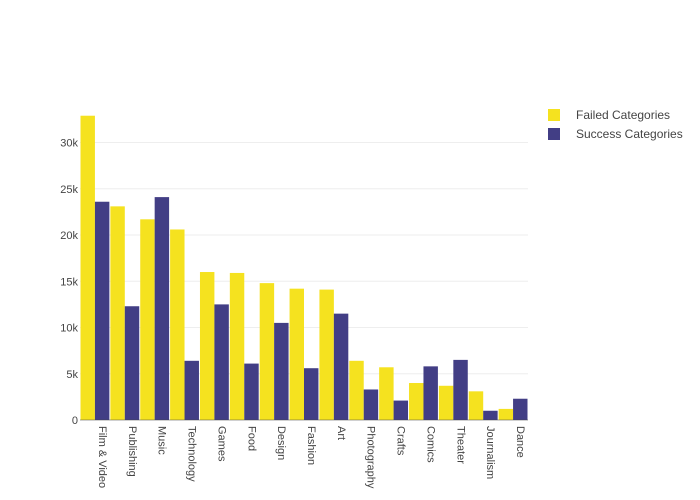  I want to click on legend-item-failed: Failed Categories, so click(615, 114).